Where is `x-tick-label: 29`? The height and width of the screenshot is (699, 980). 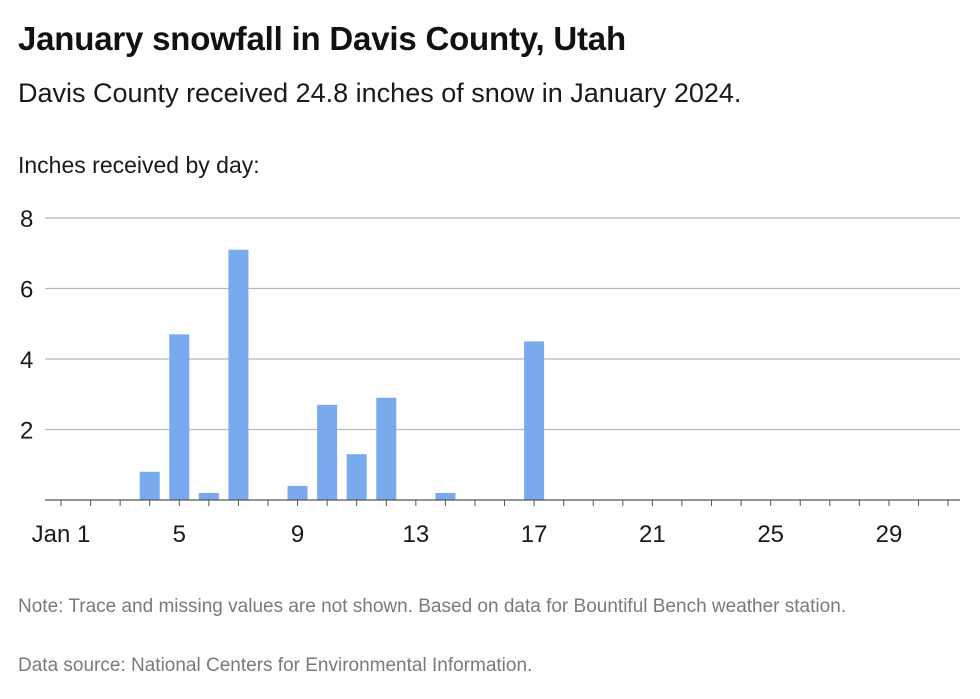
x-tick-label: 29 is located at coordinates (889, 534).